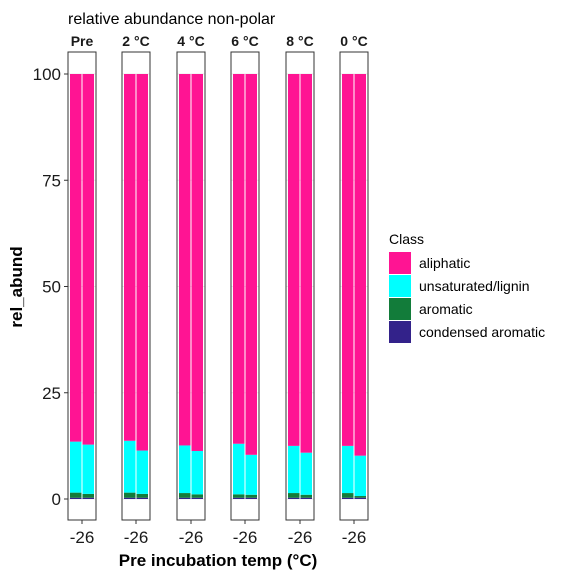  I want to click on y-tick-label: 75, so click(51, 180).